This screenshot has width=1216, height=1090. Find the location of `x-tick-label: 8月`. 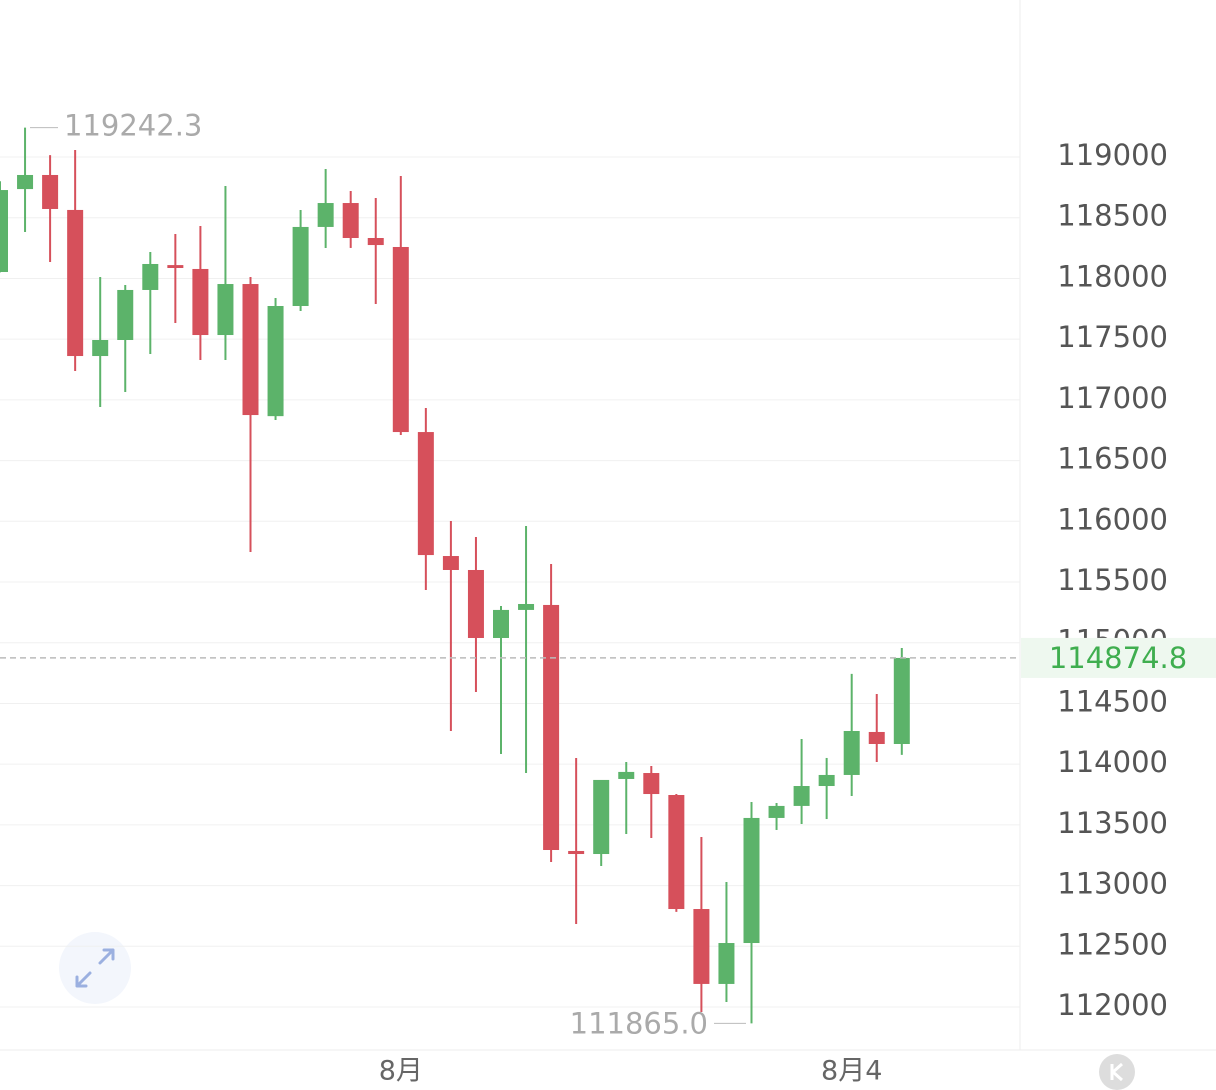

x-tick-label: 8月 is located at coordinates (401, 1071).